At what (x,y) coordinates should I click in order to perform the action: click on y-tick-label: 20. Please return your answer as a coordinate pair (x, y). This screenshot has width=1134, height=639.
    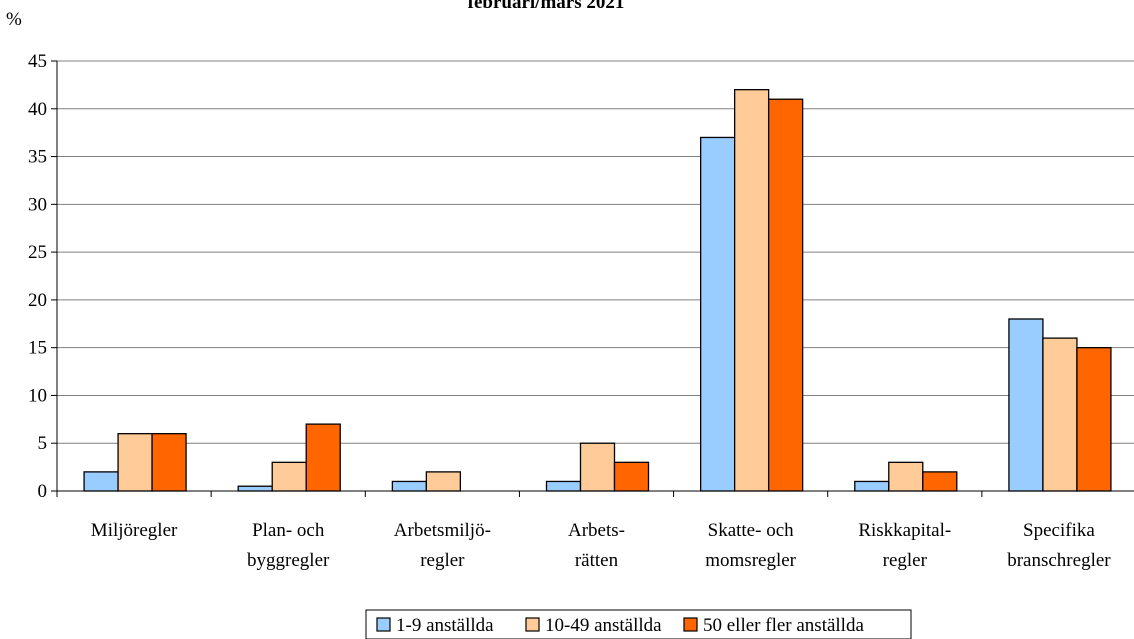
    Looking at the image, I should click on (37, 300).